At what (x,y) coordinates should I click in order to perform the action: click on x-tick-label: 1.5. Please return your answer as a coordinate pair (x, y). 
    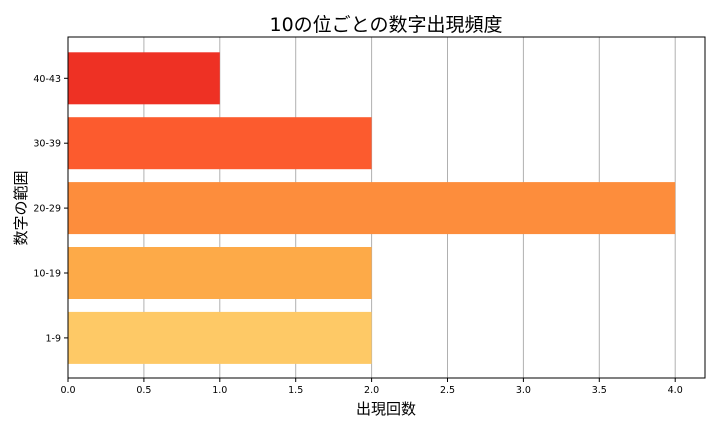
    Looking at the image, I should click on (295, 390).